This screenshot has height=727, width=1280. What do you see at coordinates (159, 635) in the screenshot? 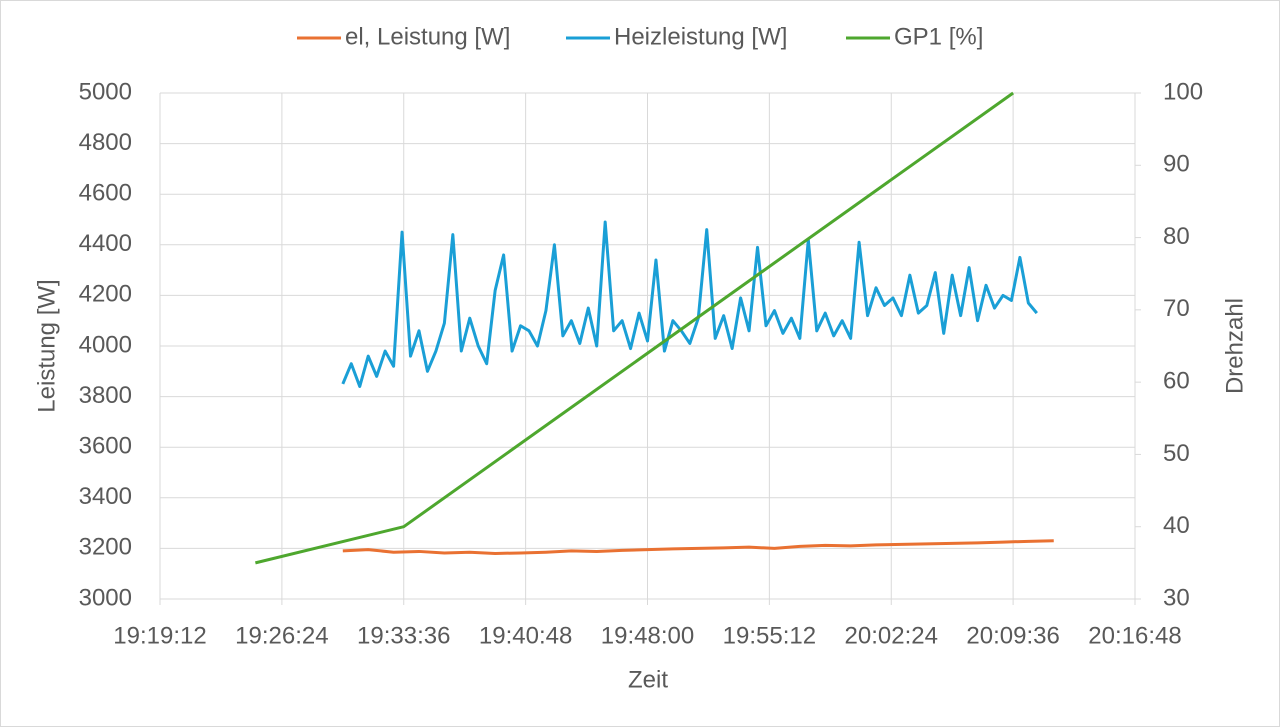
I see `x-tick-label: 19:19:12` at bounding box center [159, 635].